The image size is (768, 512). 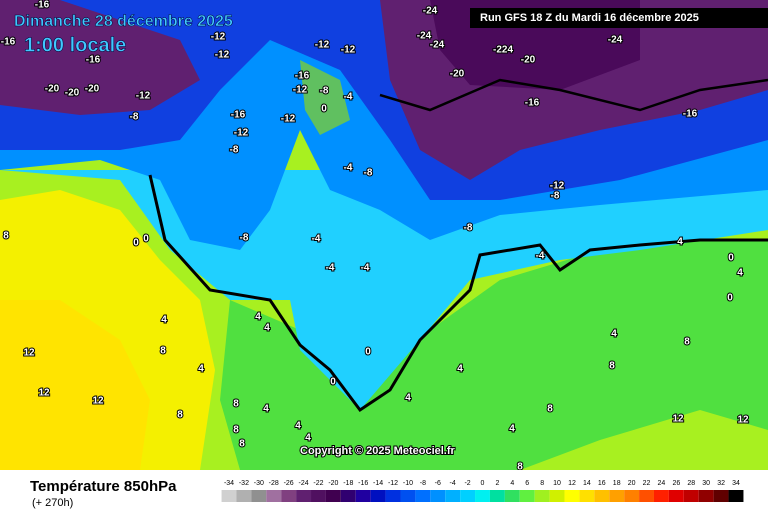 I want to click on variable-name: Température 850hPa, so click(x=103, y=486).